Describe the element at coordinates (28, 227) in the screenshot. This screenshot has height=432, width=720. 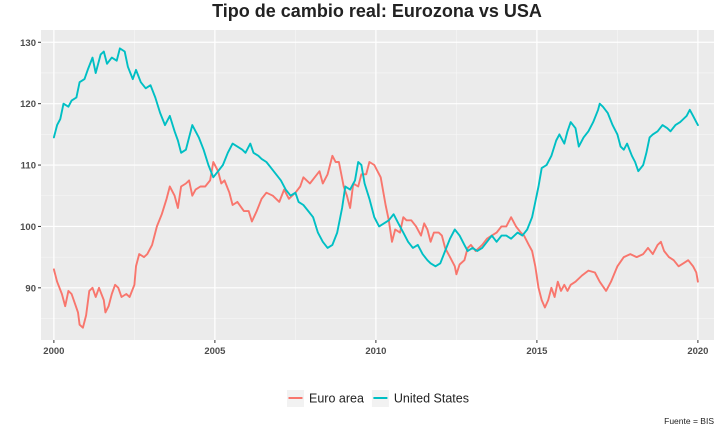
I see `y-tick-label: 100` at that location.